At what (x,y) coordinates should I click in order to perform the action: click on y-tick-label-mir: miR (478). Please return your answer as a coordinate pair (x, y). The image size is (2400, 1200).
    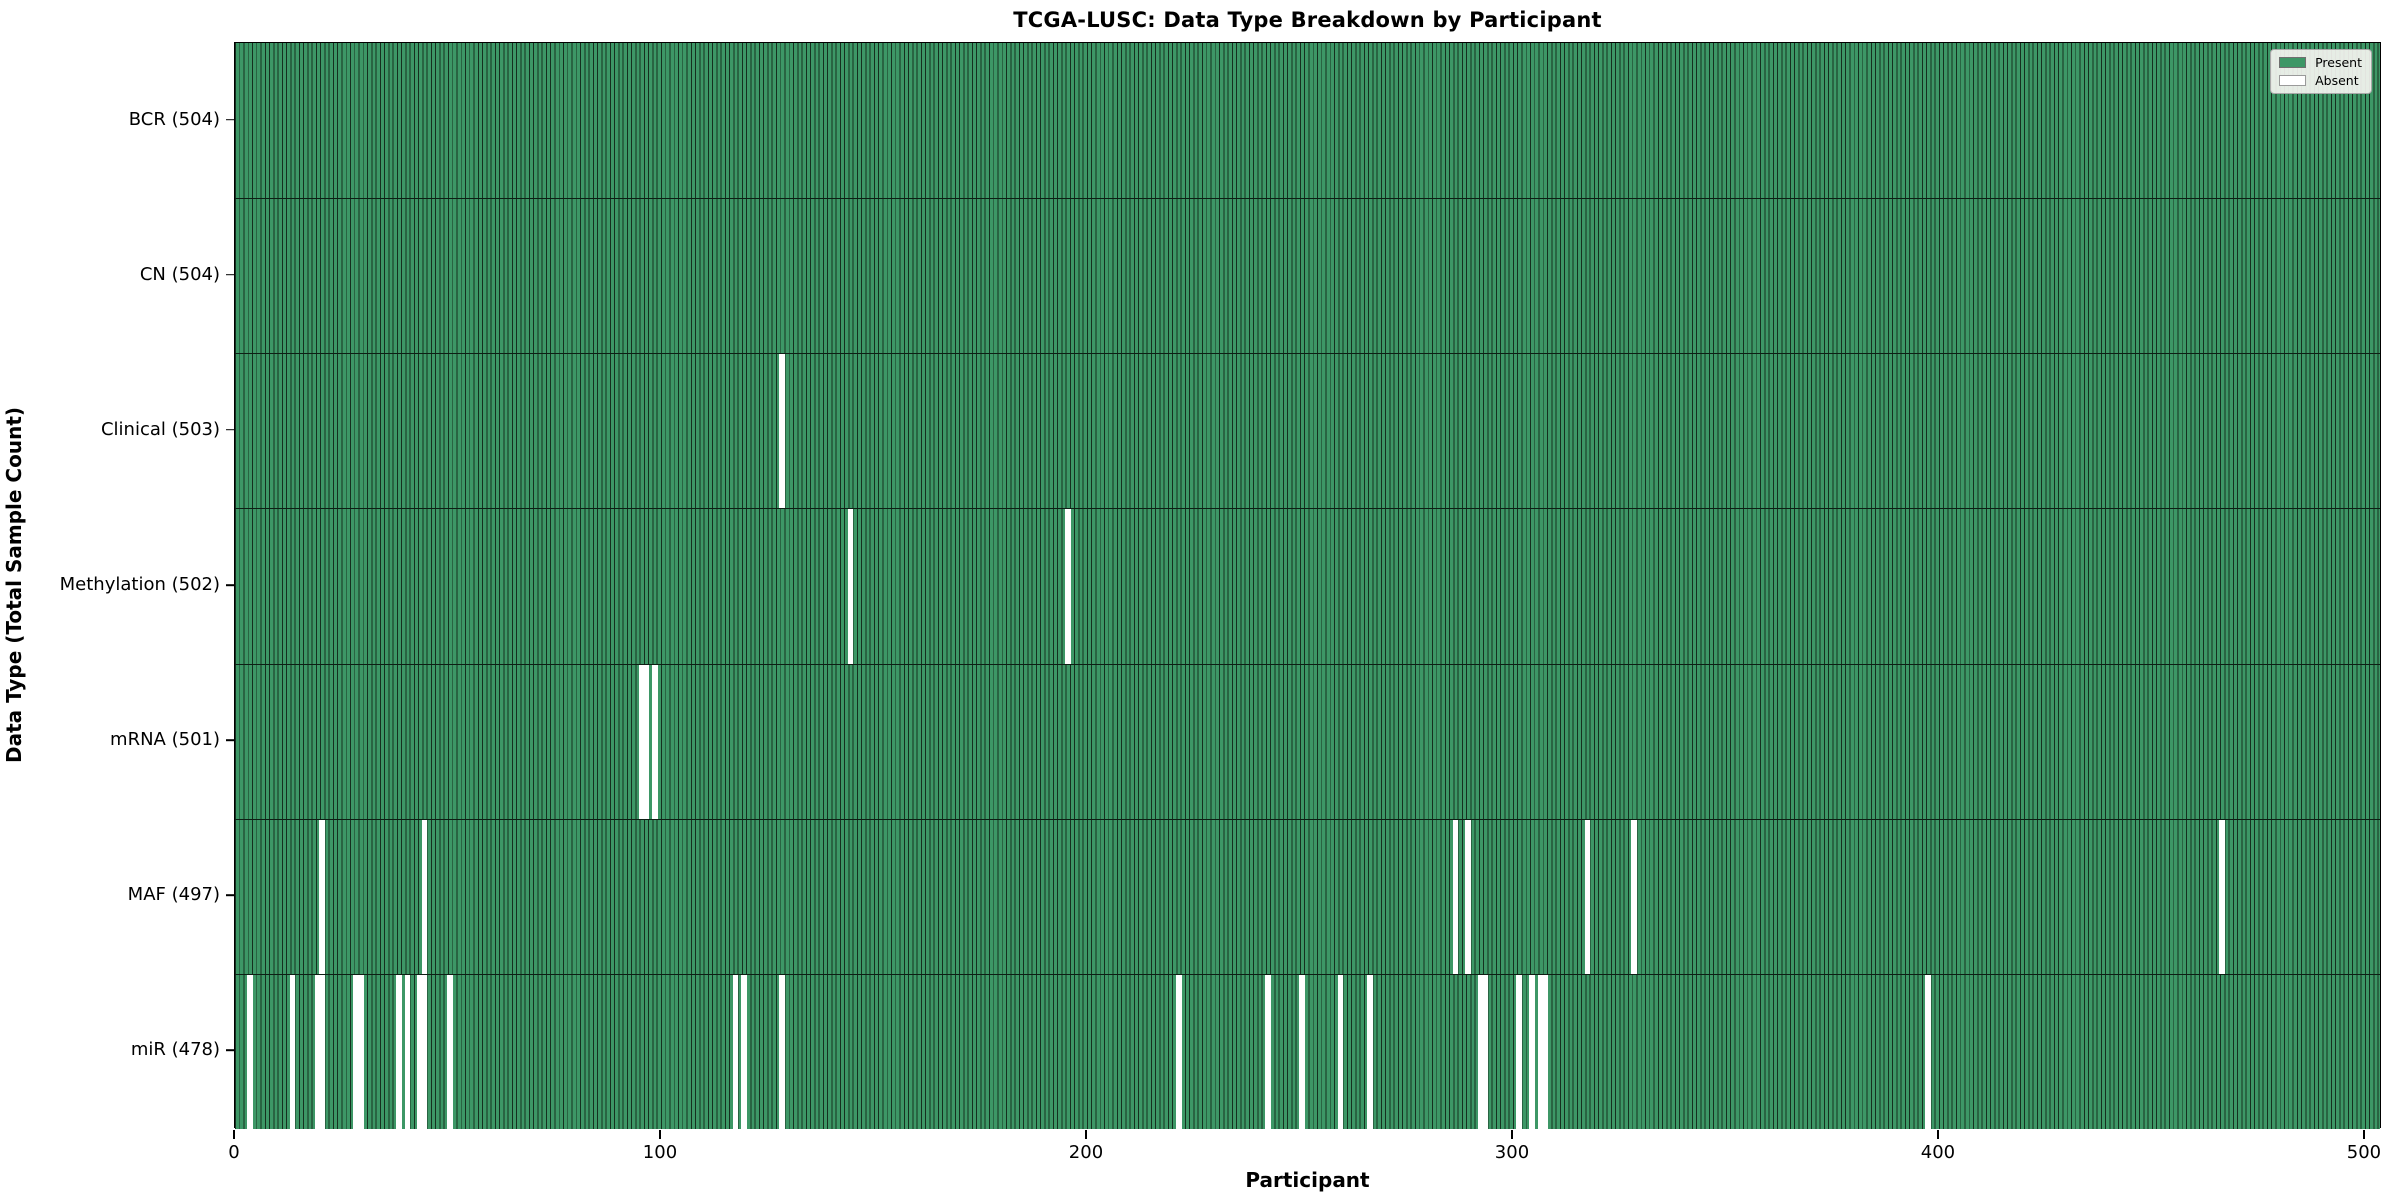
    Looking at the image, I should click on (175, 1050).